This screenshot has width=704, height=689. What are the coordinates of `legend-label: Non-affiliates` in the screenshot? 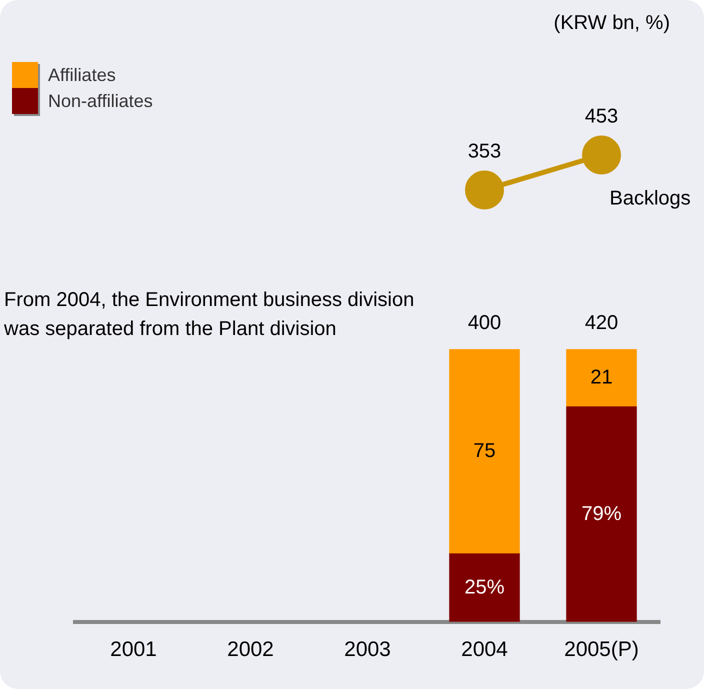 It's located at (100, 101).